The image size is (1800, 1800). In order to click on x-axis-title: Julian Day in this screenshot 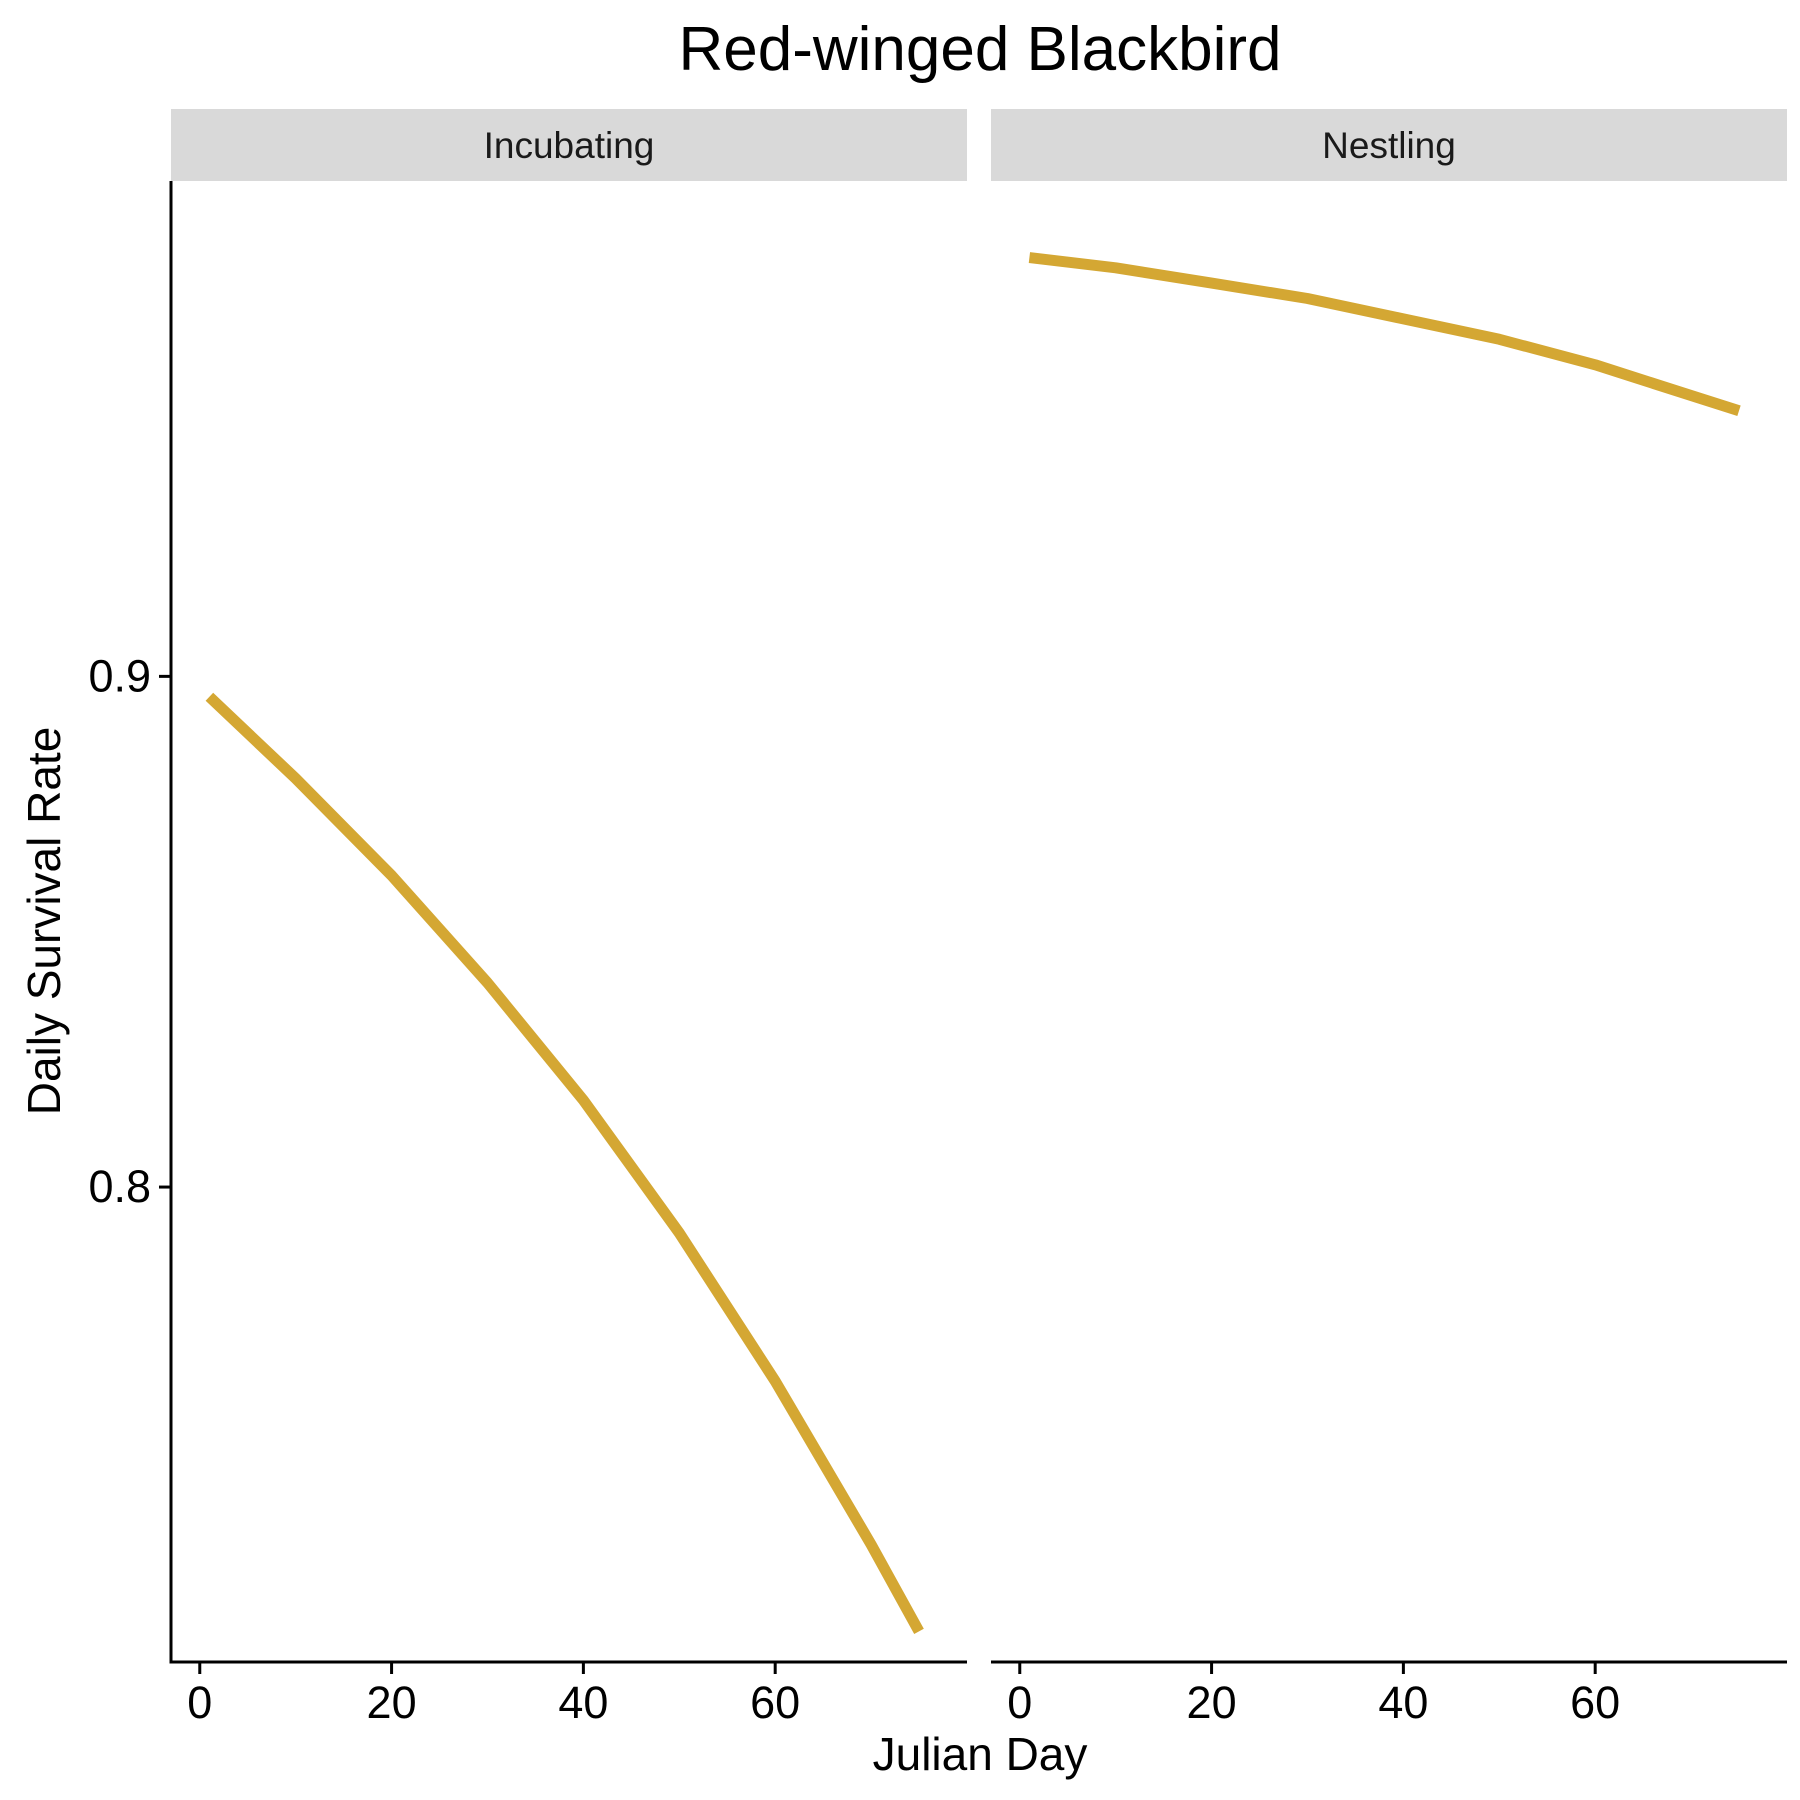, I will do `click(980, 1754)`.